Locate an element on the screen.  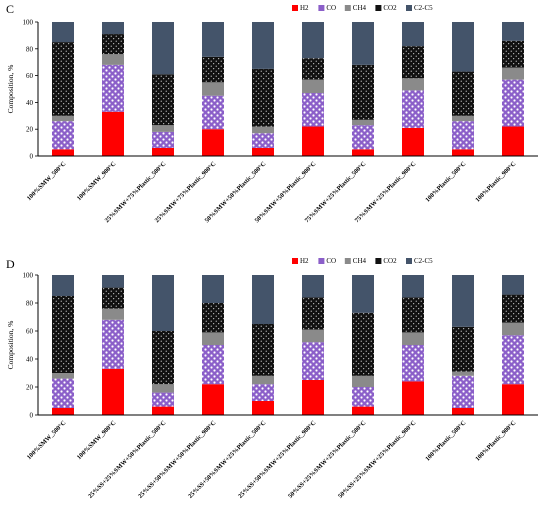
legend-label-co: CO is located at coordinates (331, 8).